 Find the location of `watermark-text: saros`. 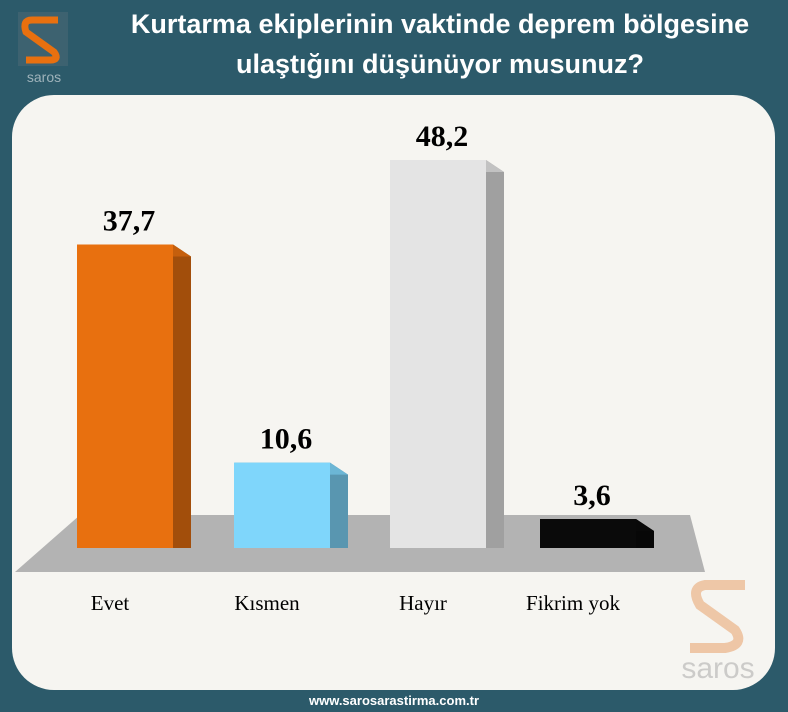

watermark-text: saros is located at coordinates (717, 668).